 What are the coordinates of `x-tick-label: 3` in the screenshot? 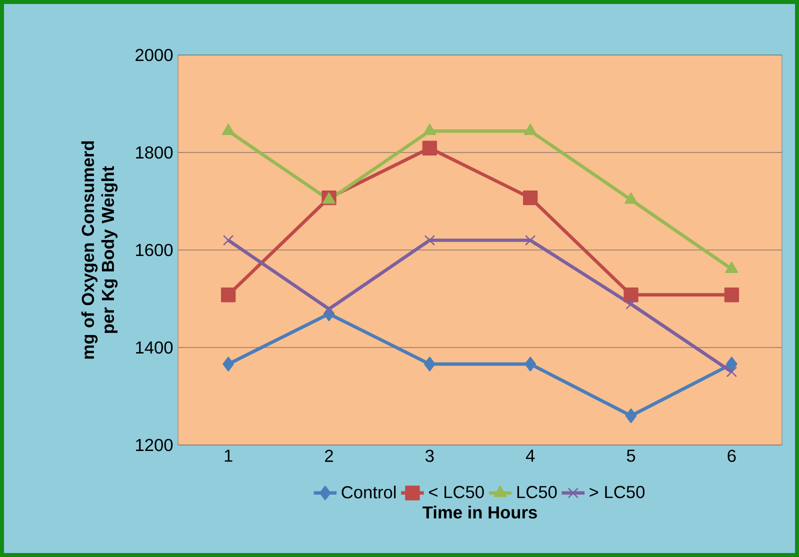 It's located at (430, 456).